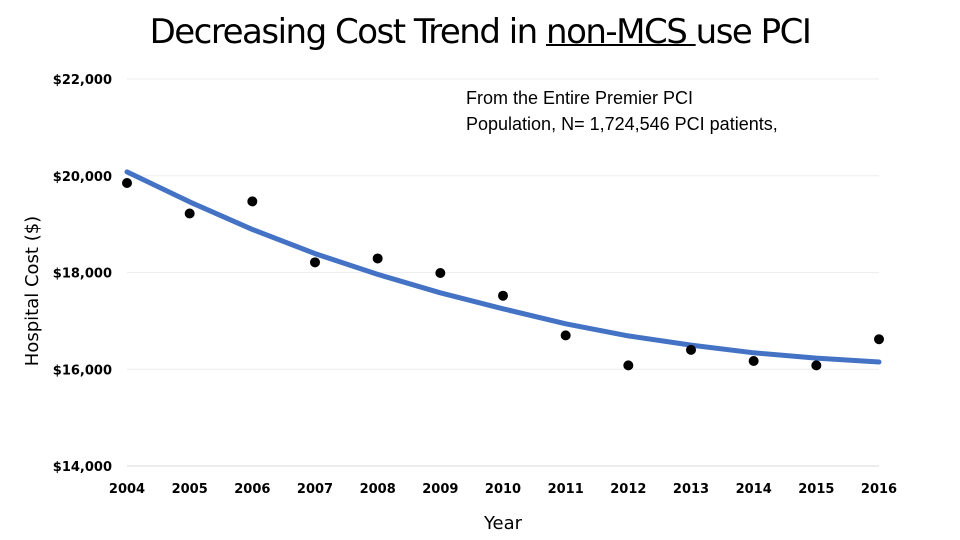 This screenshot has width=960, height=540. Describe the element at coordinates (82, 467) in the screenshot. I see `y-tick-label: $14,000` at that location.